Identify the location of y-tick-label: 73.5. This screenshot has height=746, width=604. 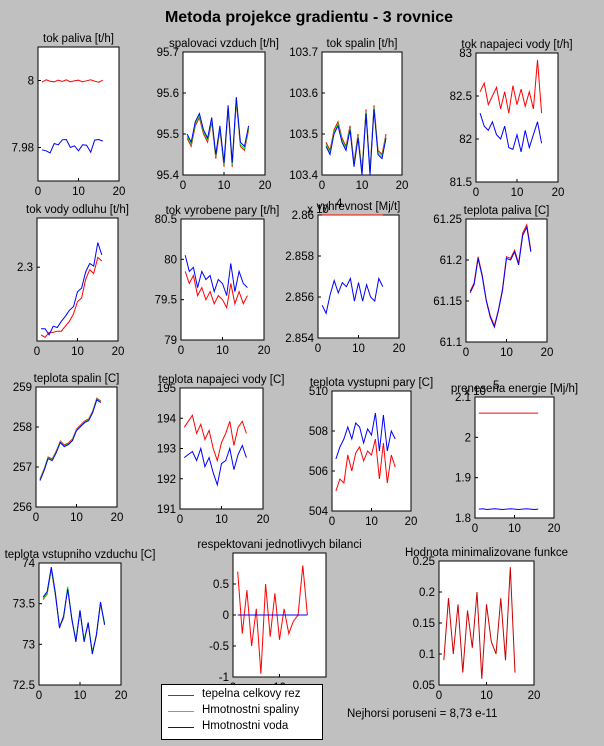
(24, 605).